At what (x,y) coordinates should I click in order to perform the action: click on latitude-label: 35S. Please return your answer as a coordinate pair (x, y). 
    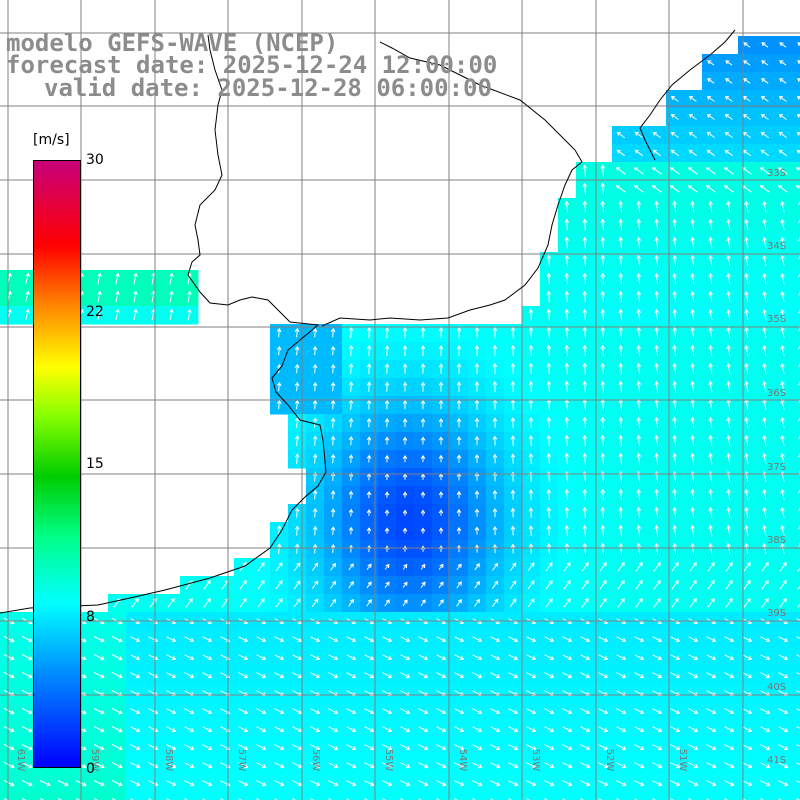
    Looking at the image, I should click on (776, 319).